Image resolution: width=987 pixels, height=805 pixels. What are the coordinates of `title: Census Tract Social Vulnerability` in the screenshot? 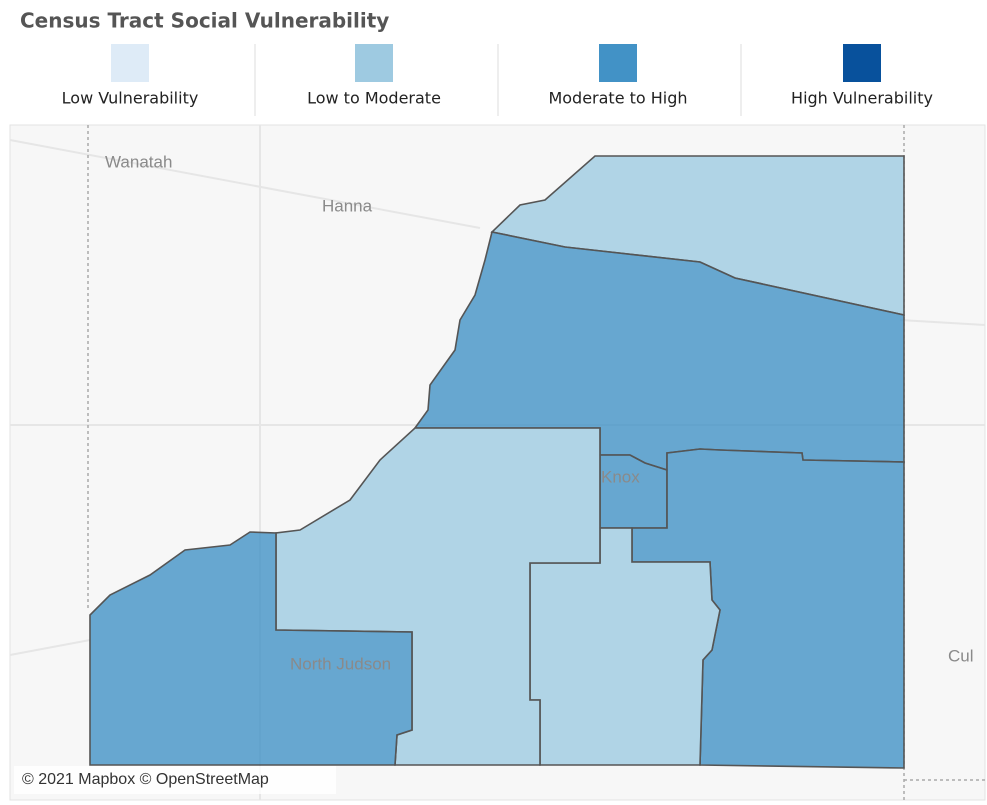 It's located at (204, 21).